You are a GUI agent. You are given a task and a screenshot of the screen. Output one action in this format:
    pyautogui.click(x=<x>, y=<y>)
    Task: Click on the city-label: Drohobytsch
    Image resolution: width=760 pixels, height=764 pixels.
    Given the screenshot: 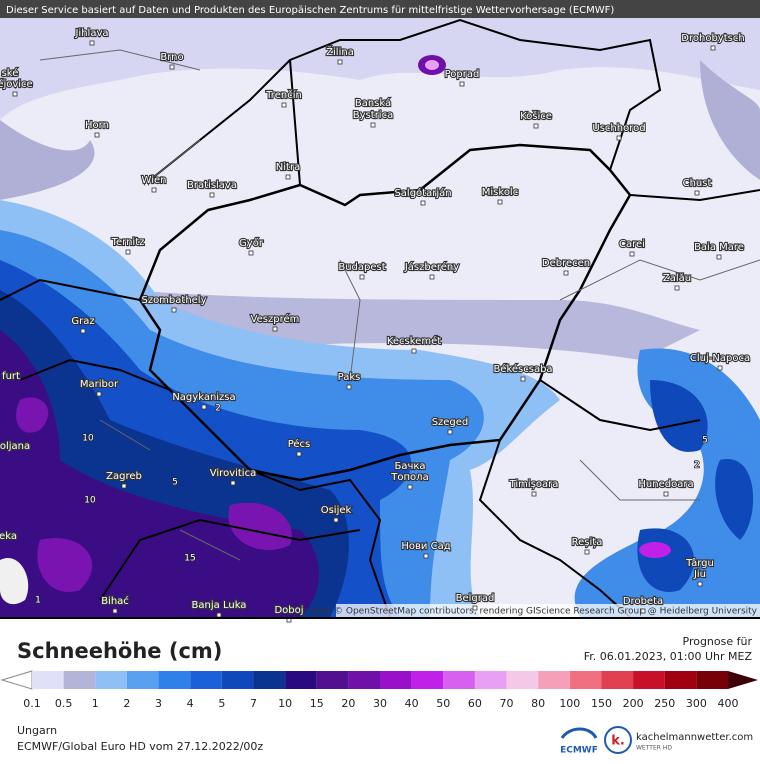 What is the action you would take?
    pyautogui.click(x=712, y=38)
    